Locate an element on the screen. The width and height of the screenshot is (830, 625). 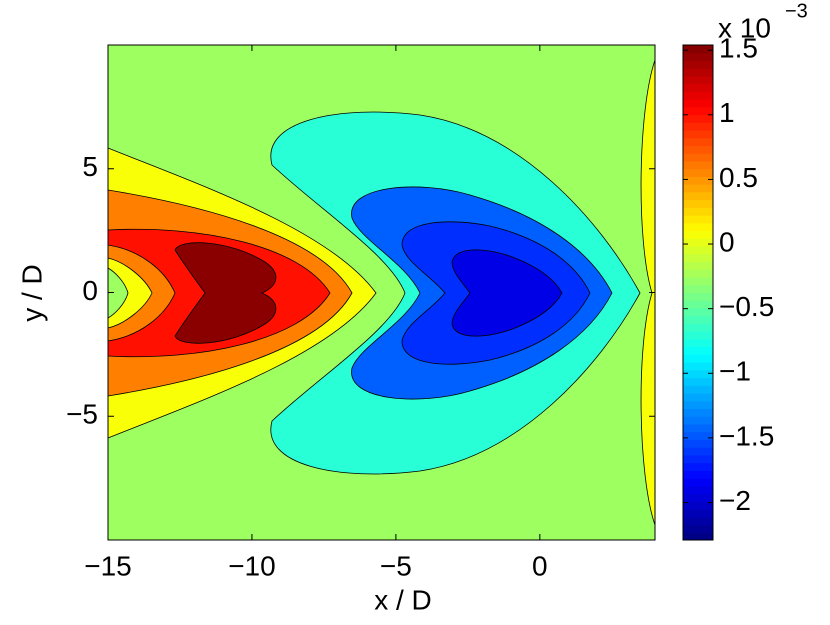
x-axis-label: x / D is located at coordinates (403, 599).